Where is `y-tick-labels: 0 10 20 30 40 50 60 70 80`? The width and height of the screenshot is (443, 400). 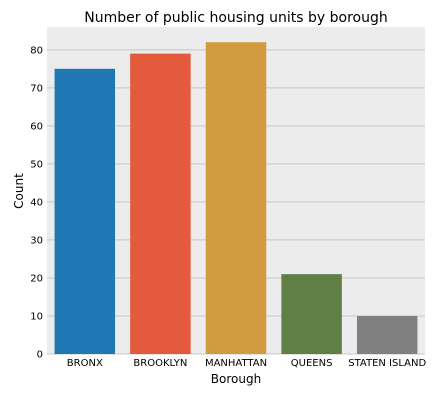
y-tick-labels: 0 10 20 30 40 50 60 70 80 is located at coordinates (36, 202).